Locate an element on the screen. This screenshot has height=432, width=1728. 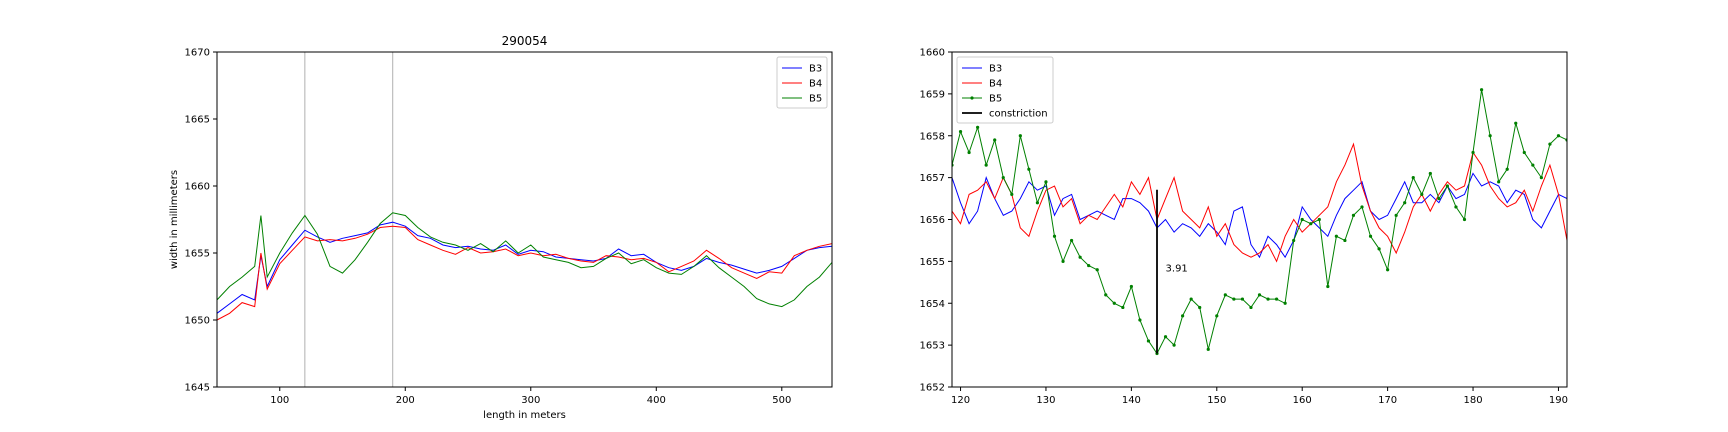
y-tick-label: 1650 is located at coordinates (197, 321).